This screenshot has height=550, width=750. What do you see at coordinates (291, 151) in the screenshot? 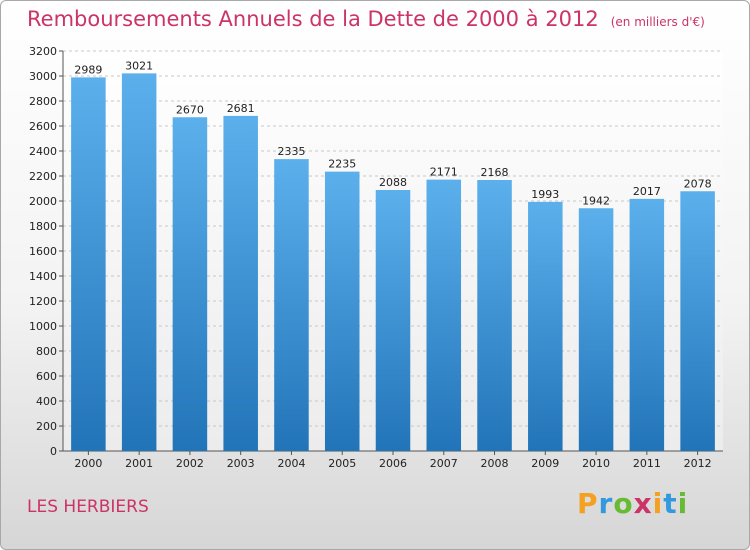
I see `data-label: 2335` at bounding box center [291, 151].